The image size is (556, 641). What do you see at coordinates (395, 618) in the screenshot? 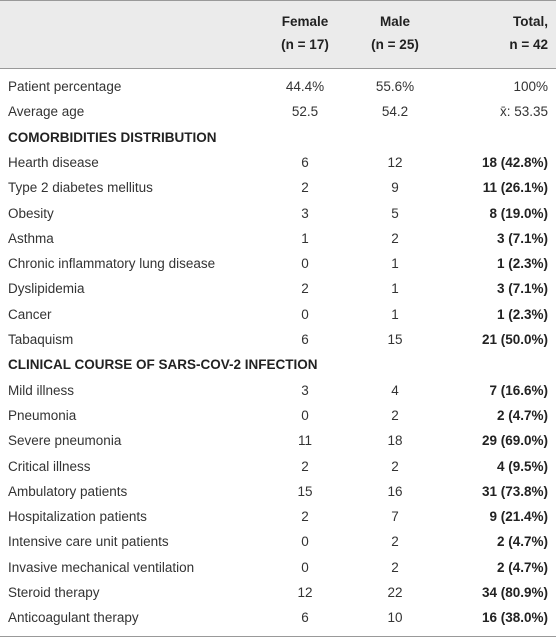
I see `male-cell: 10` at bounding box center [395, 618].